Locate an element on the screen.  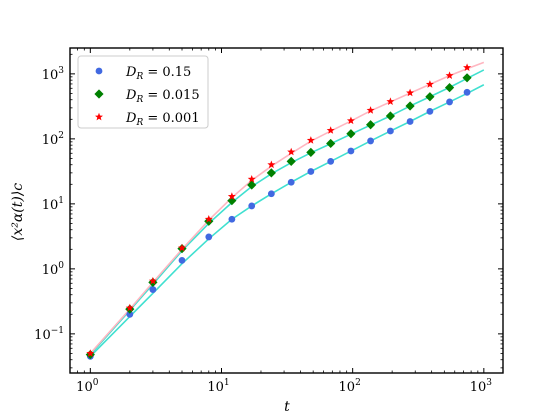
legend-label: DR = 0.15 is located at coordinates (158, 73).